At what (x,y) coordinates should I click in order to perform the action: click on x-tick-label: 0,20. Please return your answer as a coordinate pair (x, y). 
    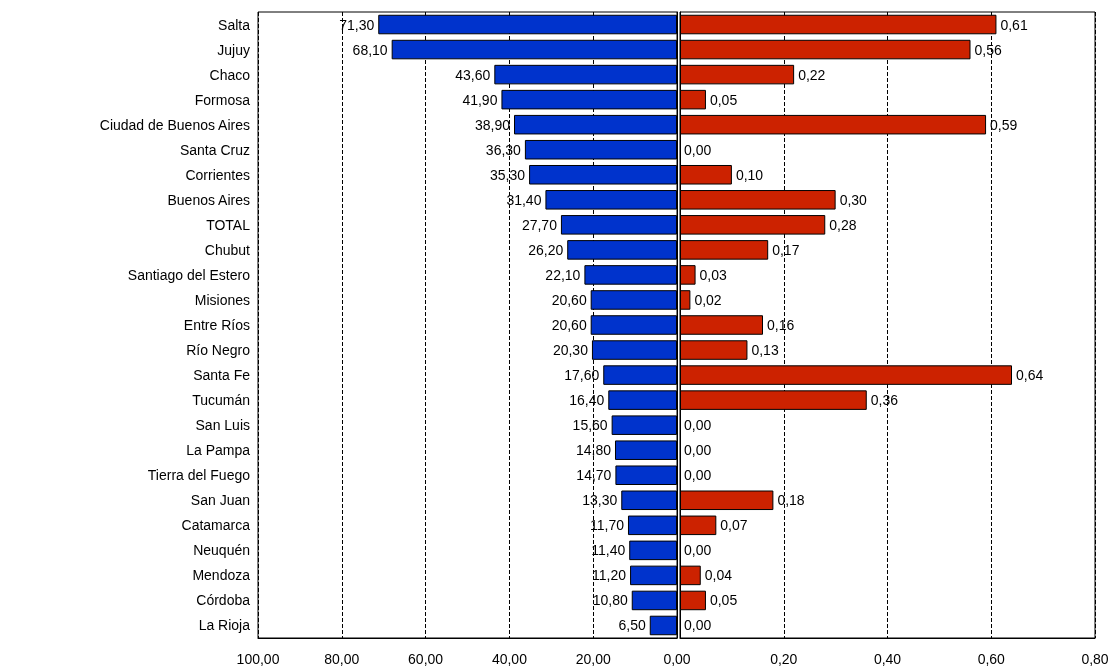
    Looking at the image, I should click on (784, 659).